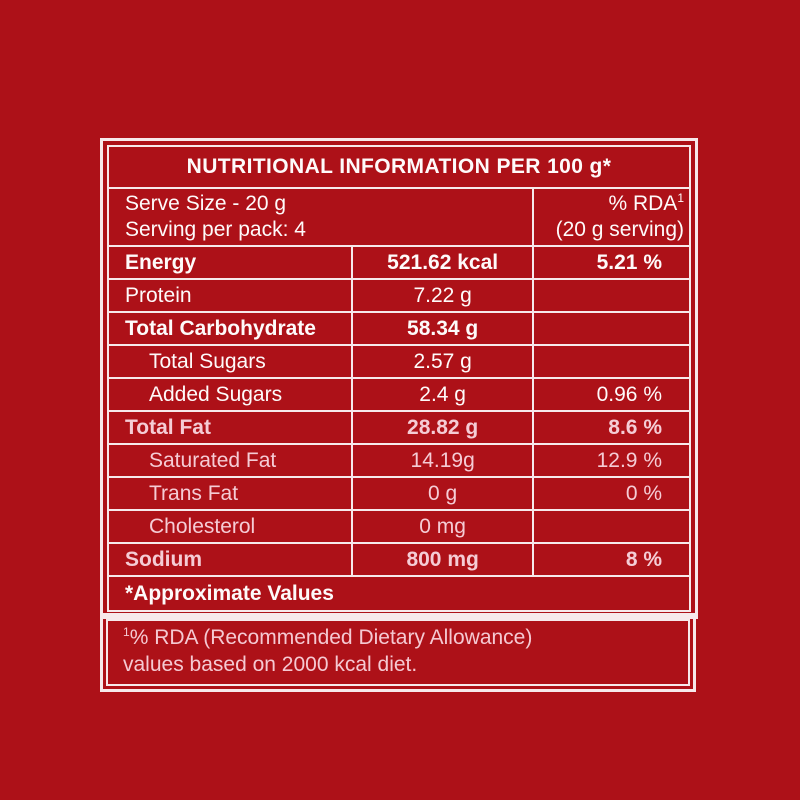 The height and width of the screenshot is (800, 800). Describe the element at coordinates (215, 229) in the screenshot. I see `serving-per-pack-text: Serving per pack: 4` at that location.